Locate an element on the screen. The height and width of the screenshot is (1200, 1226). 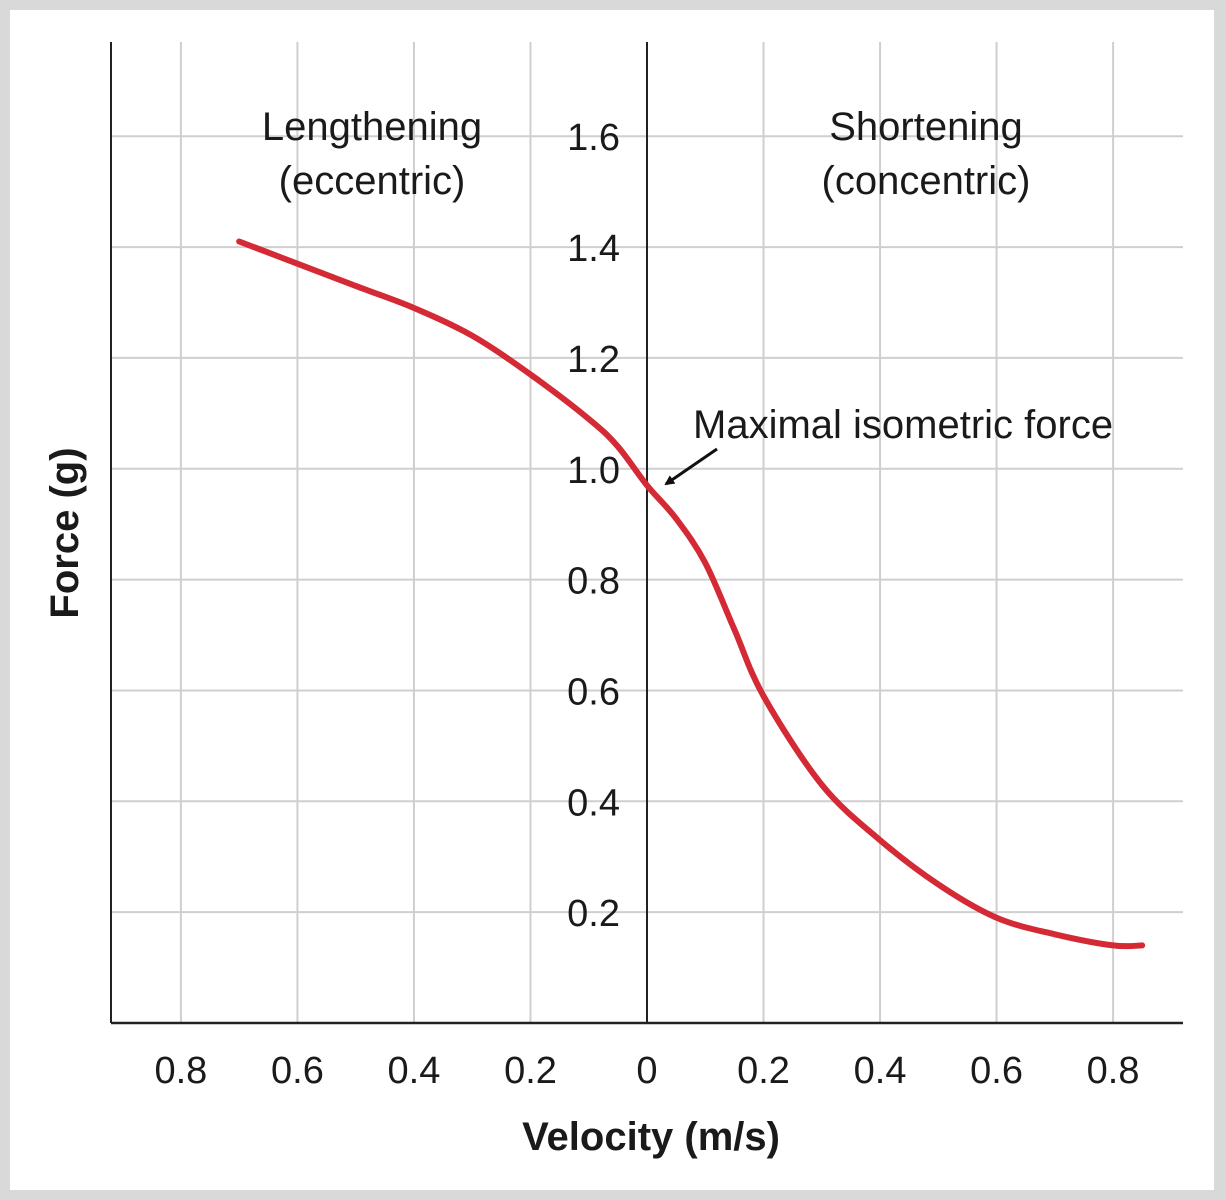
y-tick-label: 1.4 is located at coordinates (593, 249).